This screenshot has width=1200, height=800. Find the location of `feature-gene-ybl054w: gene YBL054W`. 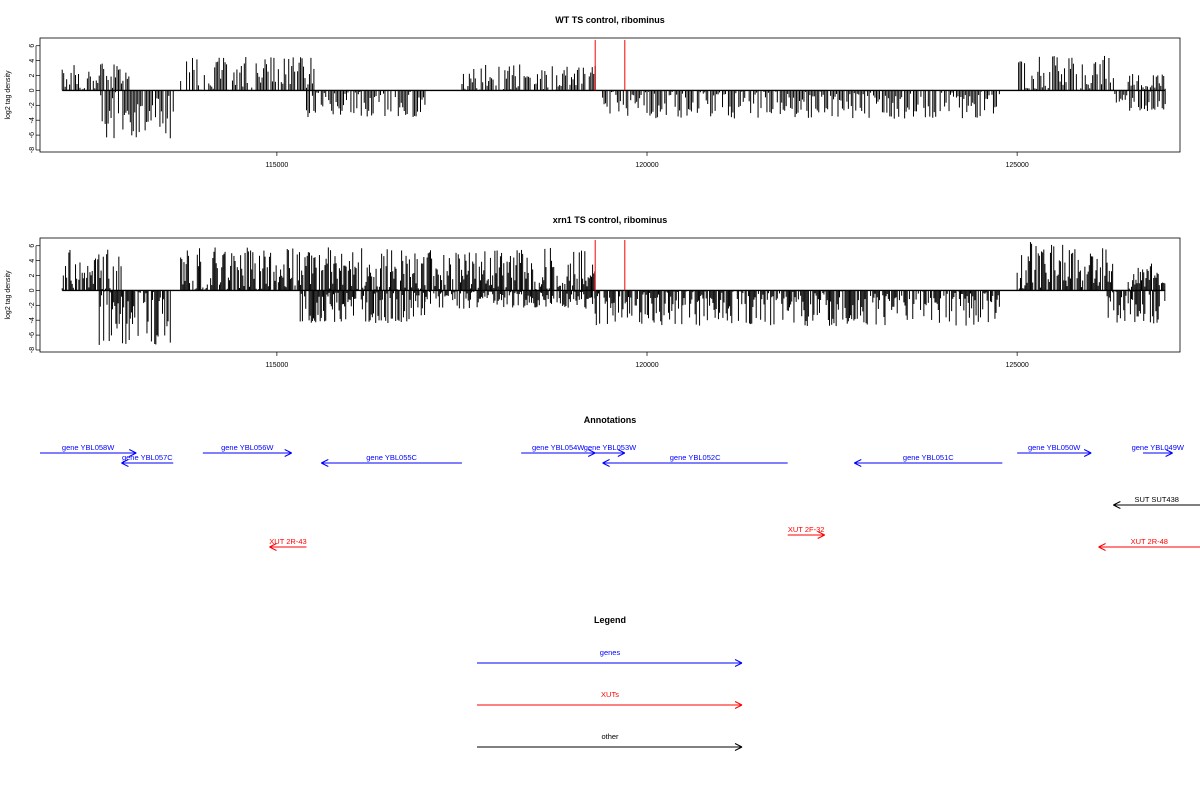

feature-gene-ybl054w: gene YBL054W is located at coordinates (558, 450).